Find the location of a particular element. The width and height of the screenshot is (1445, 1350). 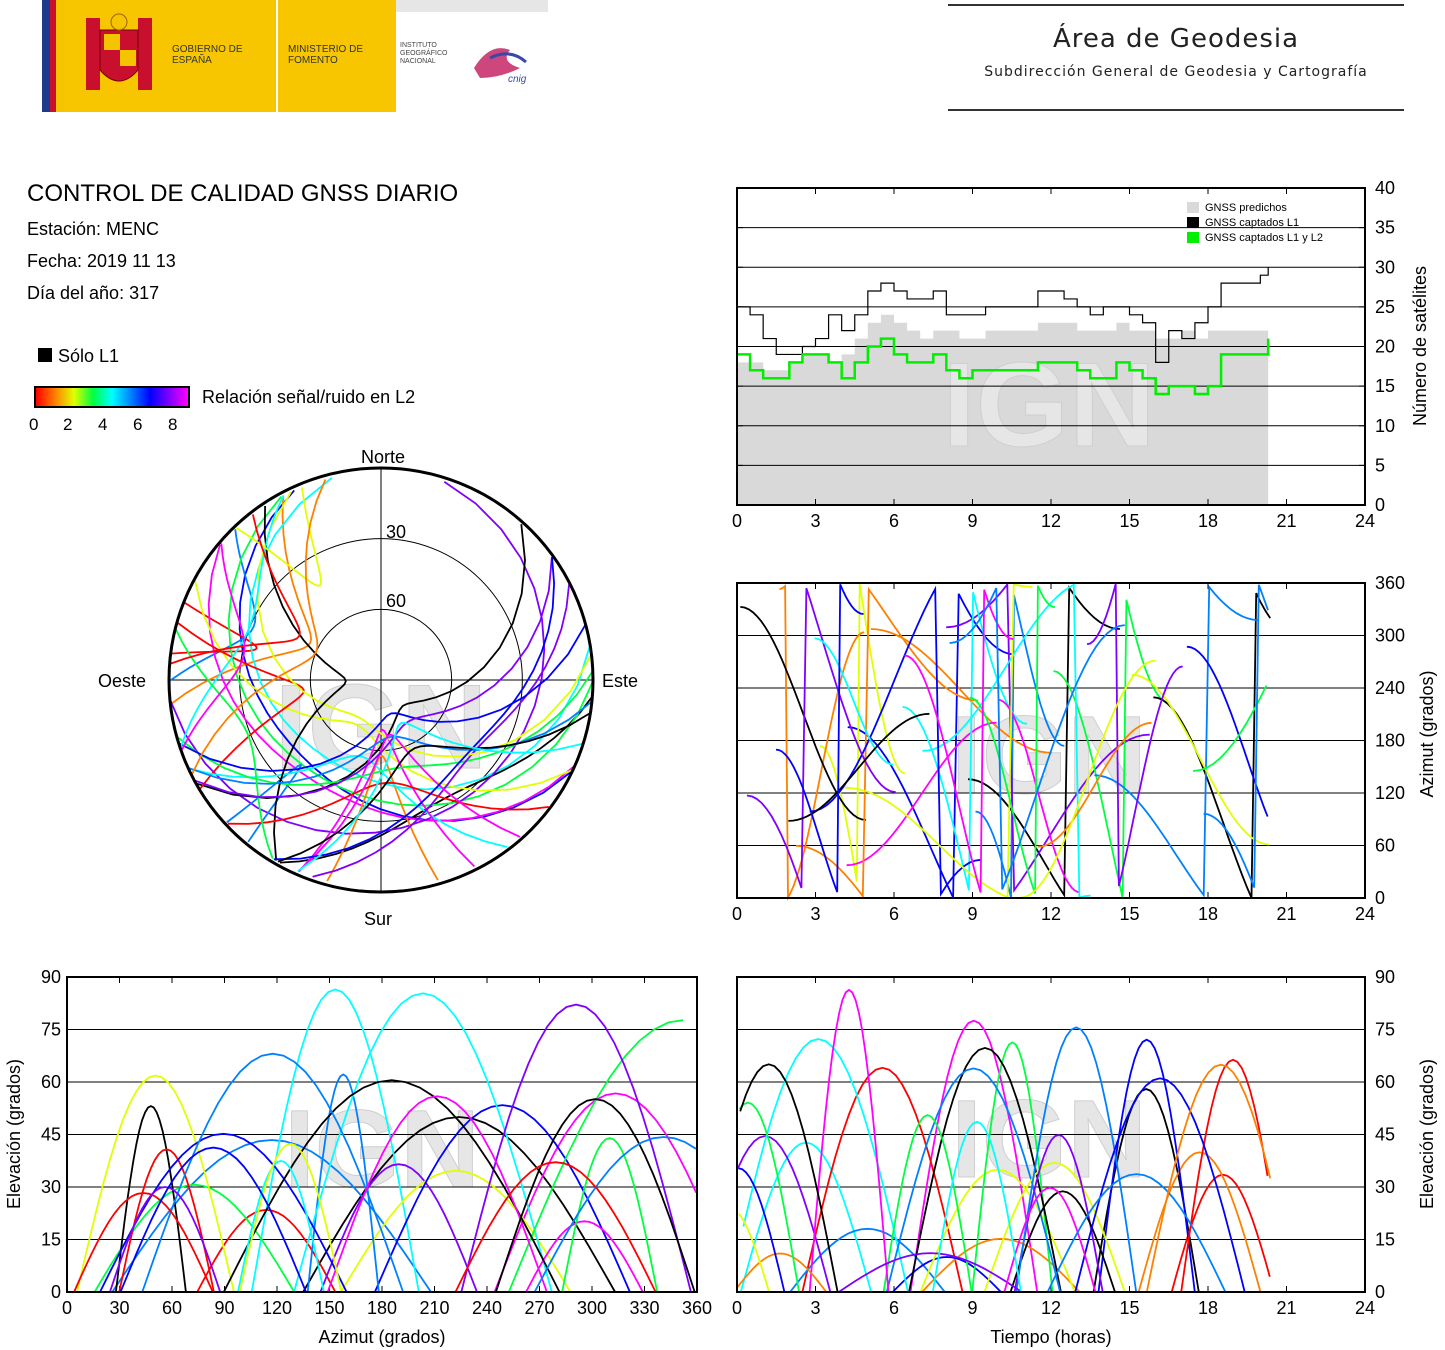

y-tick-label: 180 is located at coordinates (1390, 741).